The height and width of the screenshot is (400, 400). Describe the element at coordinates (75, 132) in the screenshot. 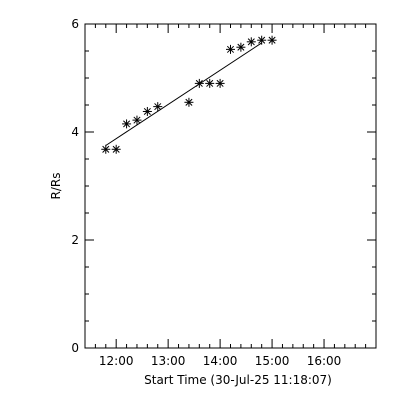

I see `y-tick-label: 4` at that location.